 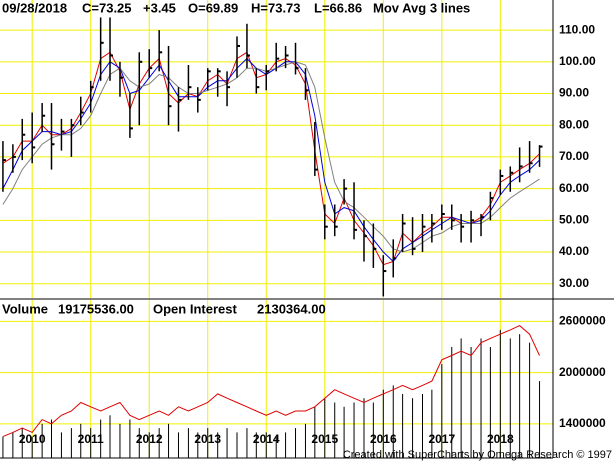 What do you see at coordinates (574, 93) in the screenshot?
I see `y-tick-label: 90.00` at bounding box center [574, 93].